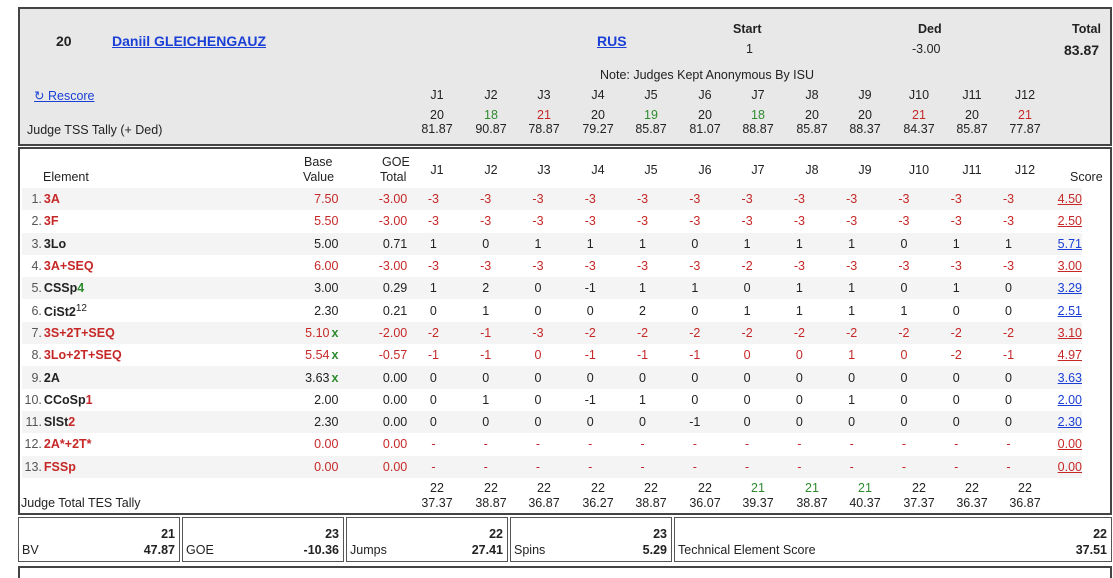 Image resolution: width=1113 pixels, height=578 pixels. What do you see at coordinates (1025, 115) in the screenshot?
I see `judge-tss-rank: 21` at bounding box center [1025, 115].